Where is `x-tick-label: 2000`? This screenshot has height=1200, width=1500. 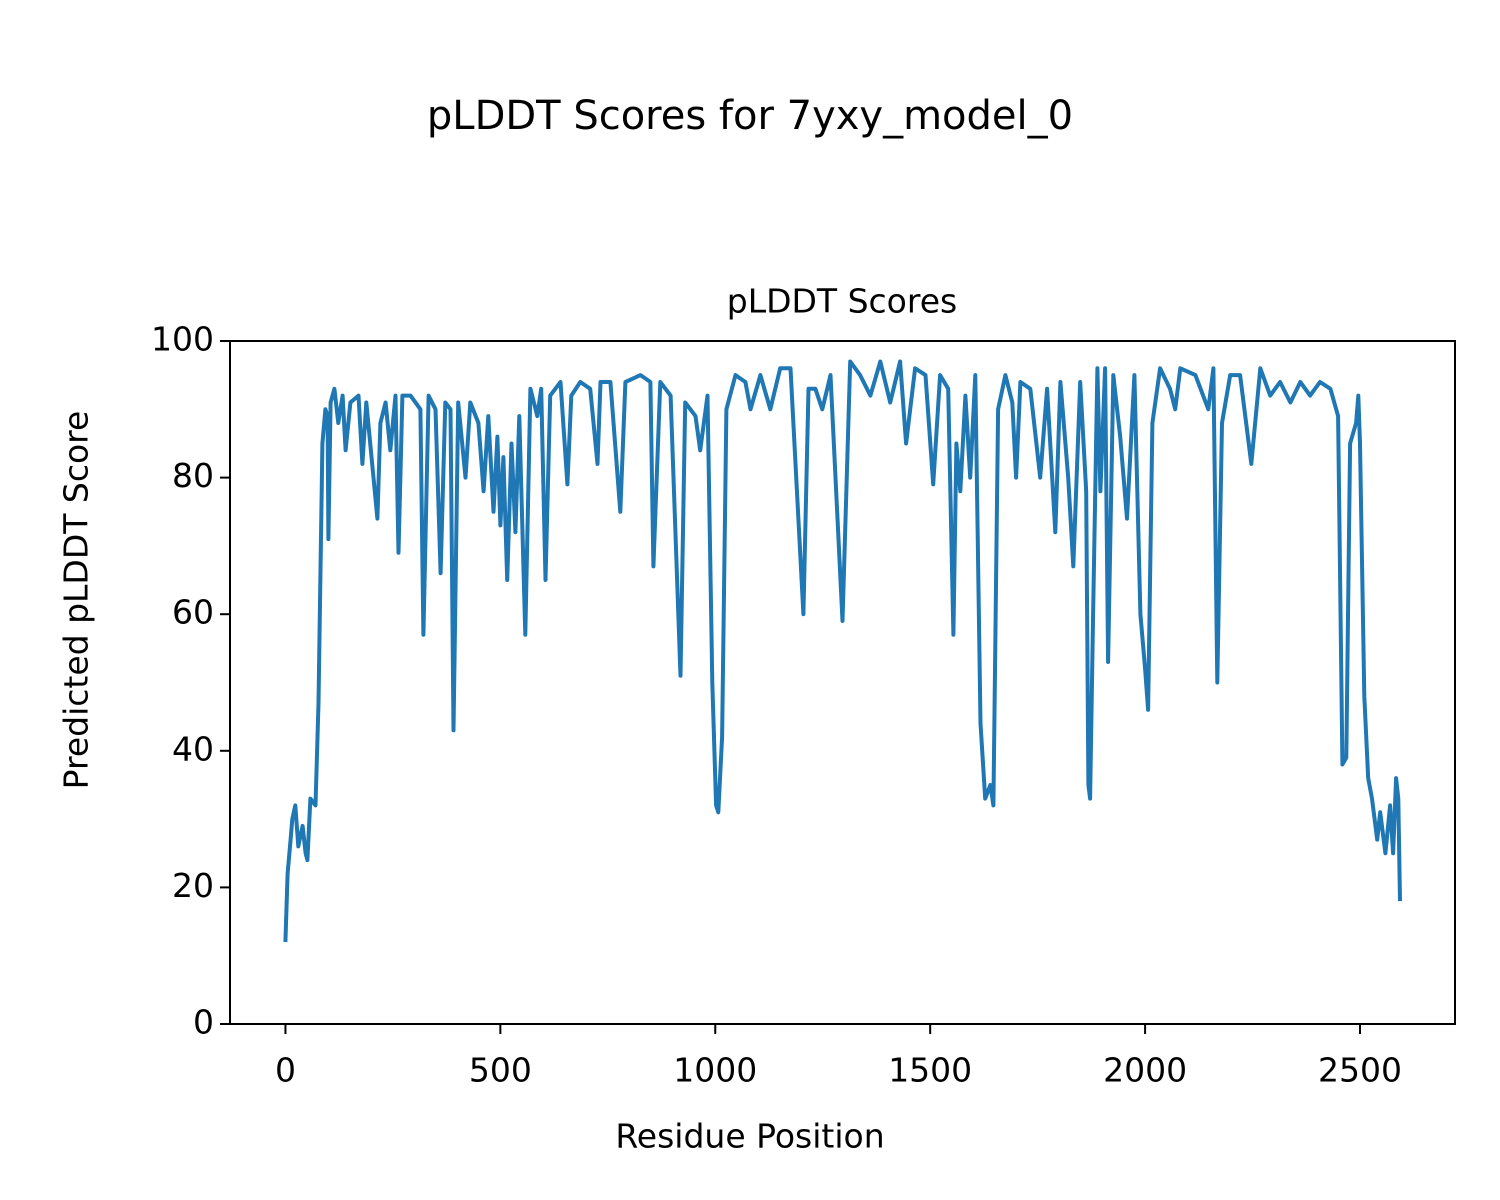 x-tick-label: 2000 is located at coordinates (1145, 1070).